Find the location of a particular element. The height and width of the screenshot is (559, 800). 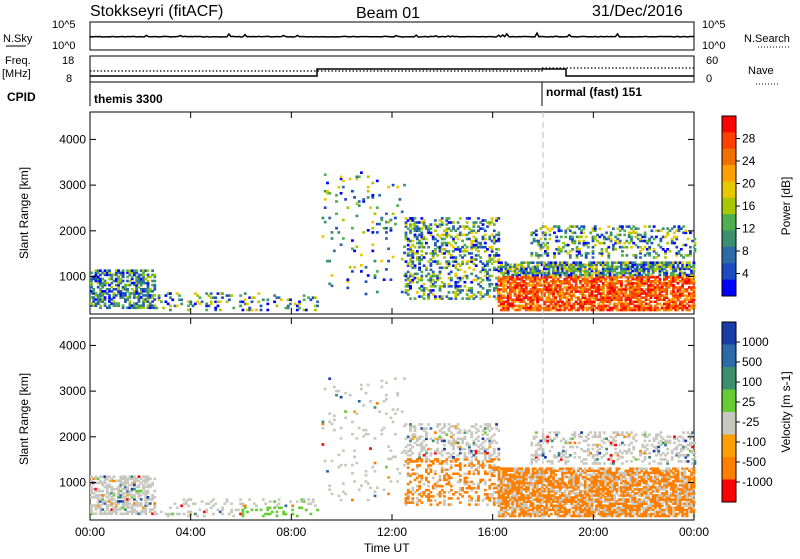

nsky-label: N.Sky is located at coordinates (18, 39).